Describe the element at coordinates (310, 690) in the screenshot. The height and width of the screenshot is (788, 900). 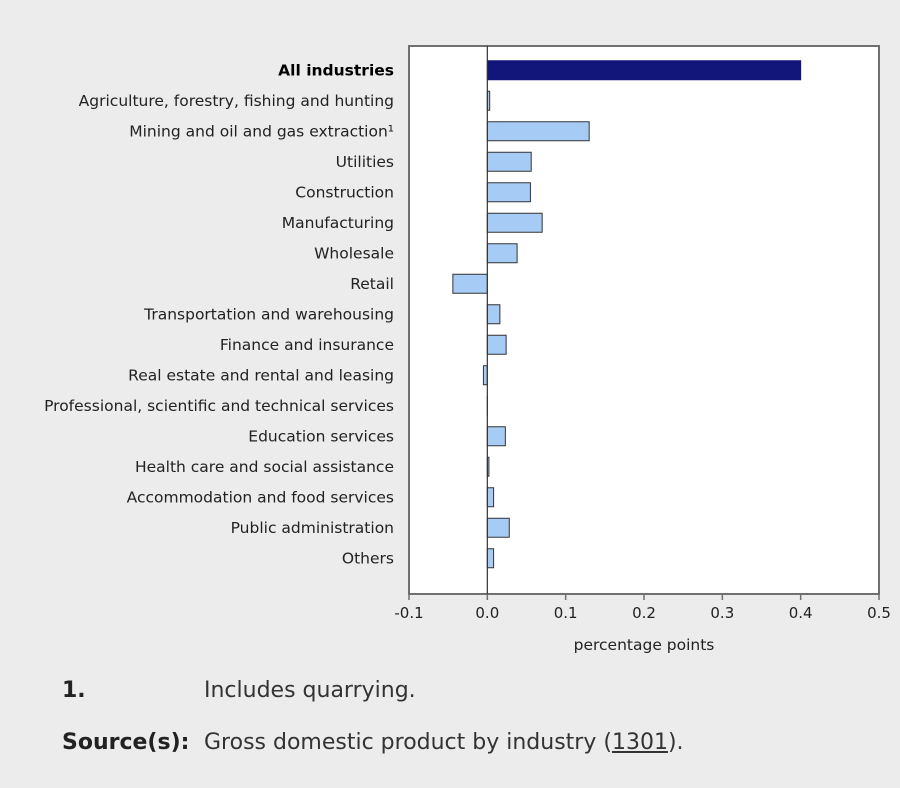
I see `footnote-text: Includes quarrying.` at that location.